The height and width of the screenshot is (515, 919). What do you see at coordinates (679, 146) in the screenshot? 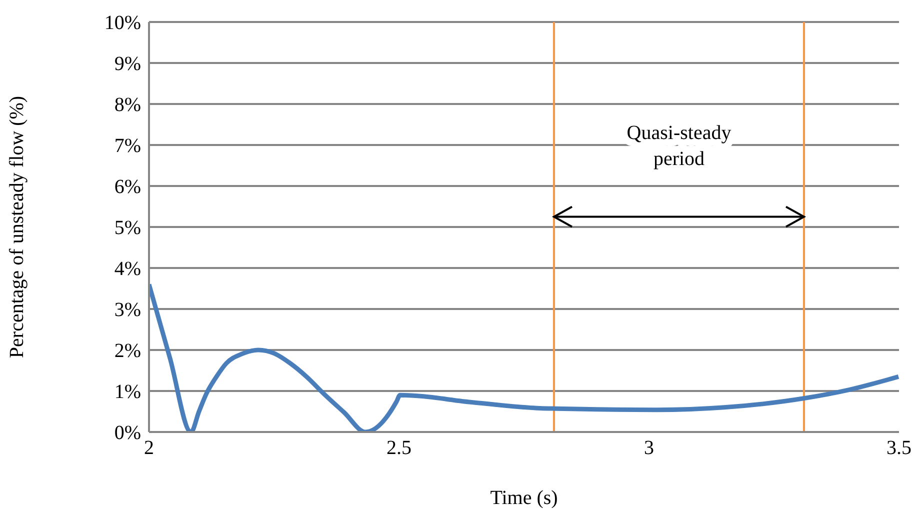
I see `annotation: Quasi-steady period` at bounding box center [679, 146].